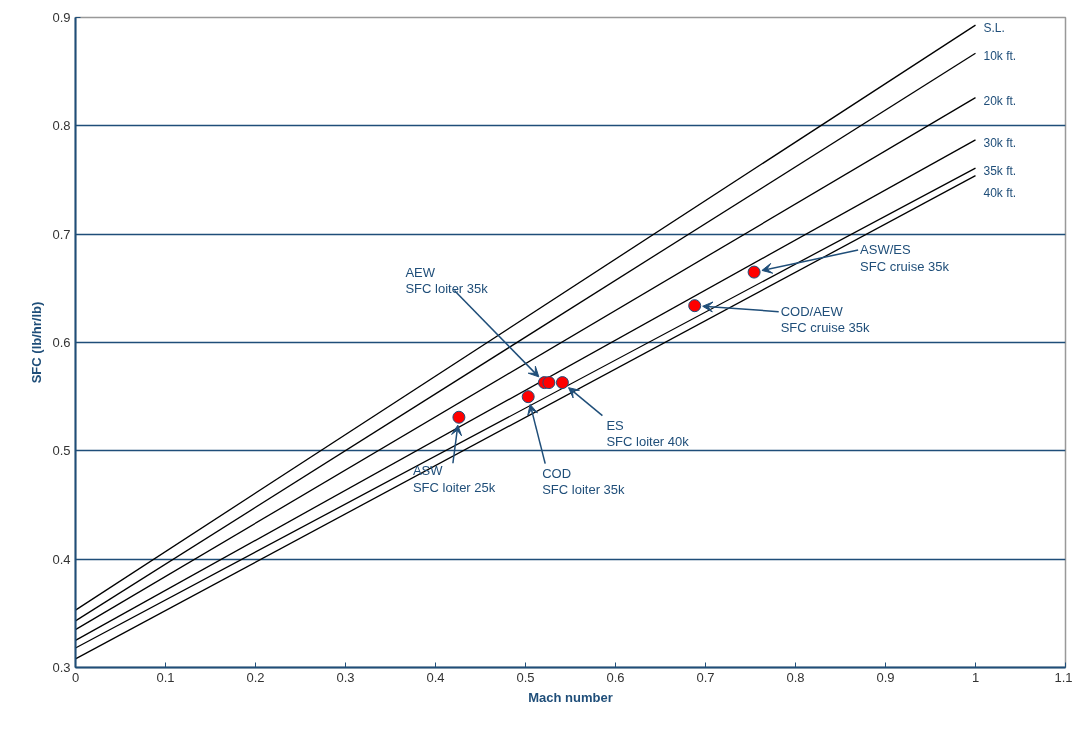 This screenshot has height=729, width=1072. What do you see at coordinates (615, 677) in the screenshot?
I see `x-tick-label: 0.6` at bounding box center [615, 677].